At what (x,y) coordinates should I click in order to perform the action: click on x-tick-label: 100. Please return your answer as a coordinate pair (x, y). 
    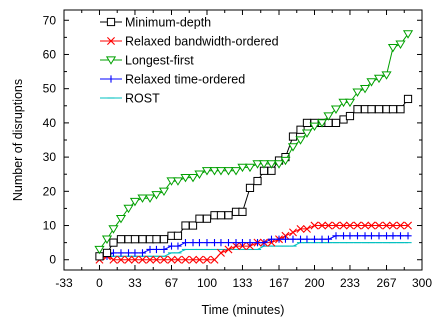
    Looking at the image, I should click on (207, 283).